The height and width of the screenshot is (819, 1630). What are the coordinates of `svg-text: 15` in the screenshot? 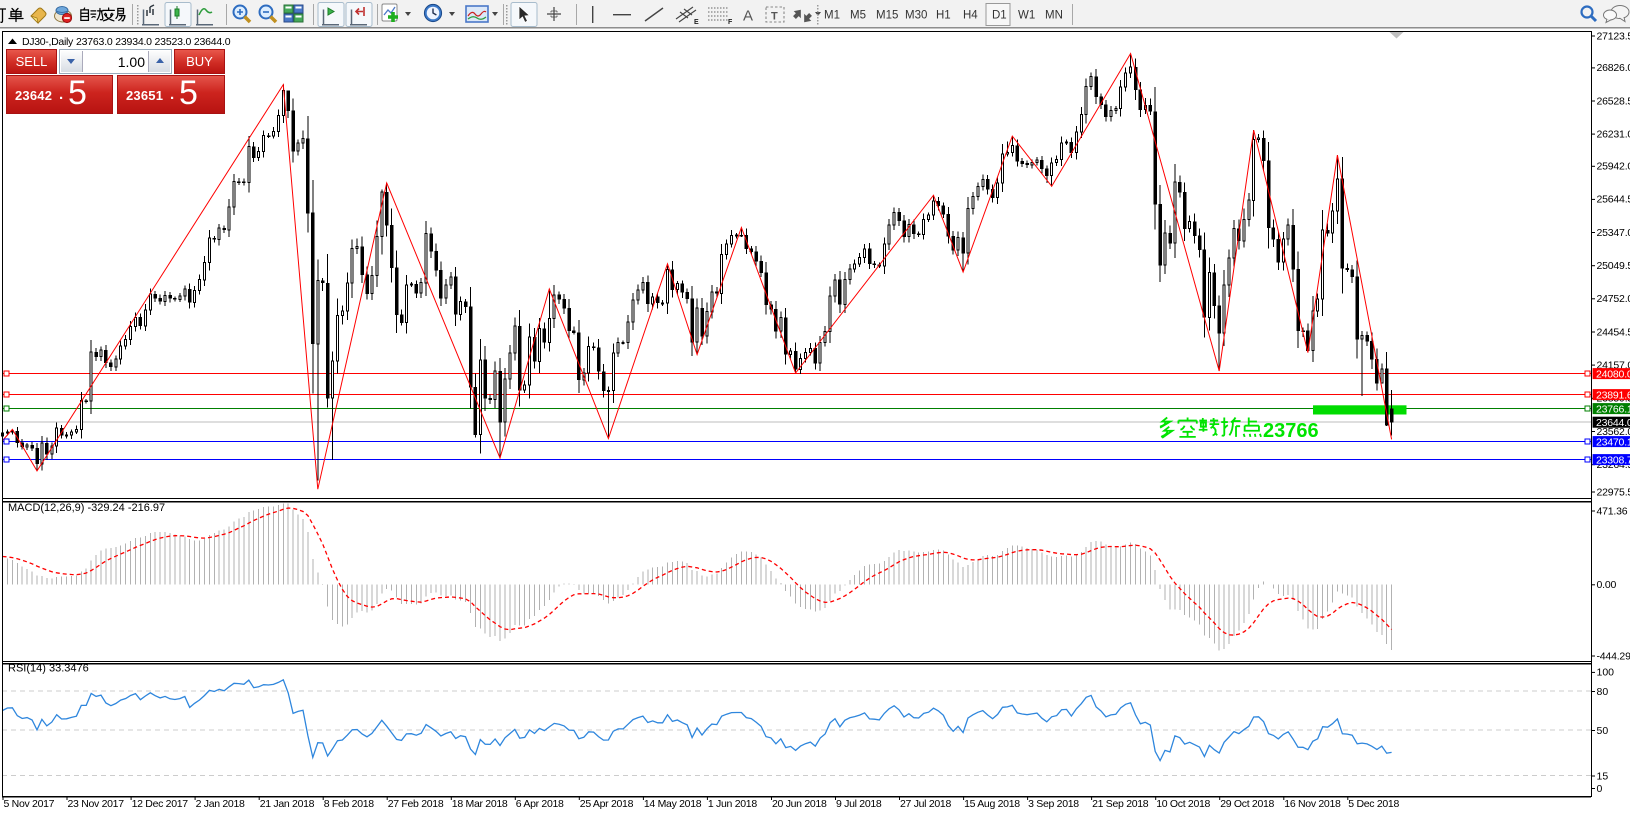 It's located at (1603, 776).